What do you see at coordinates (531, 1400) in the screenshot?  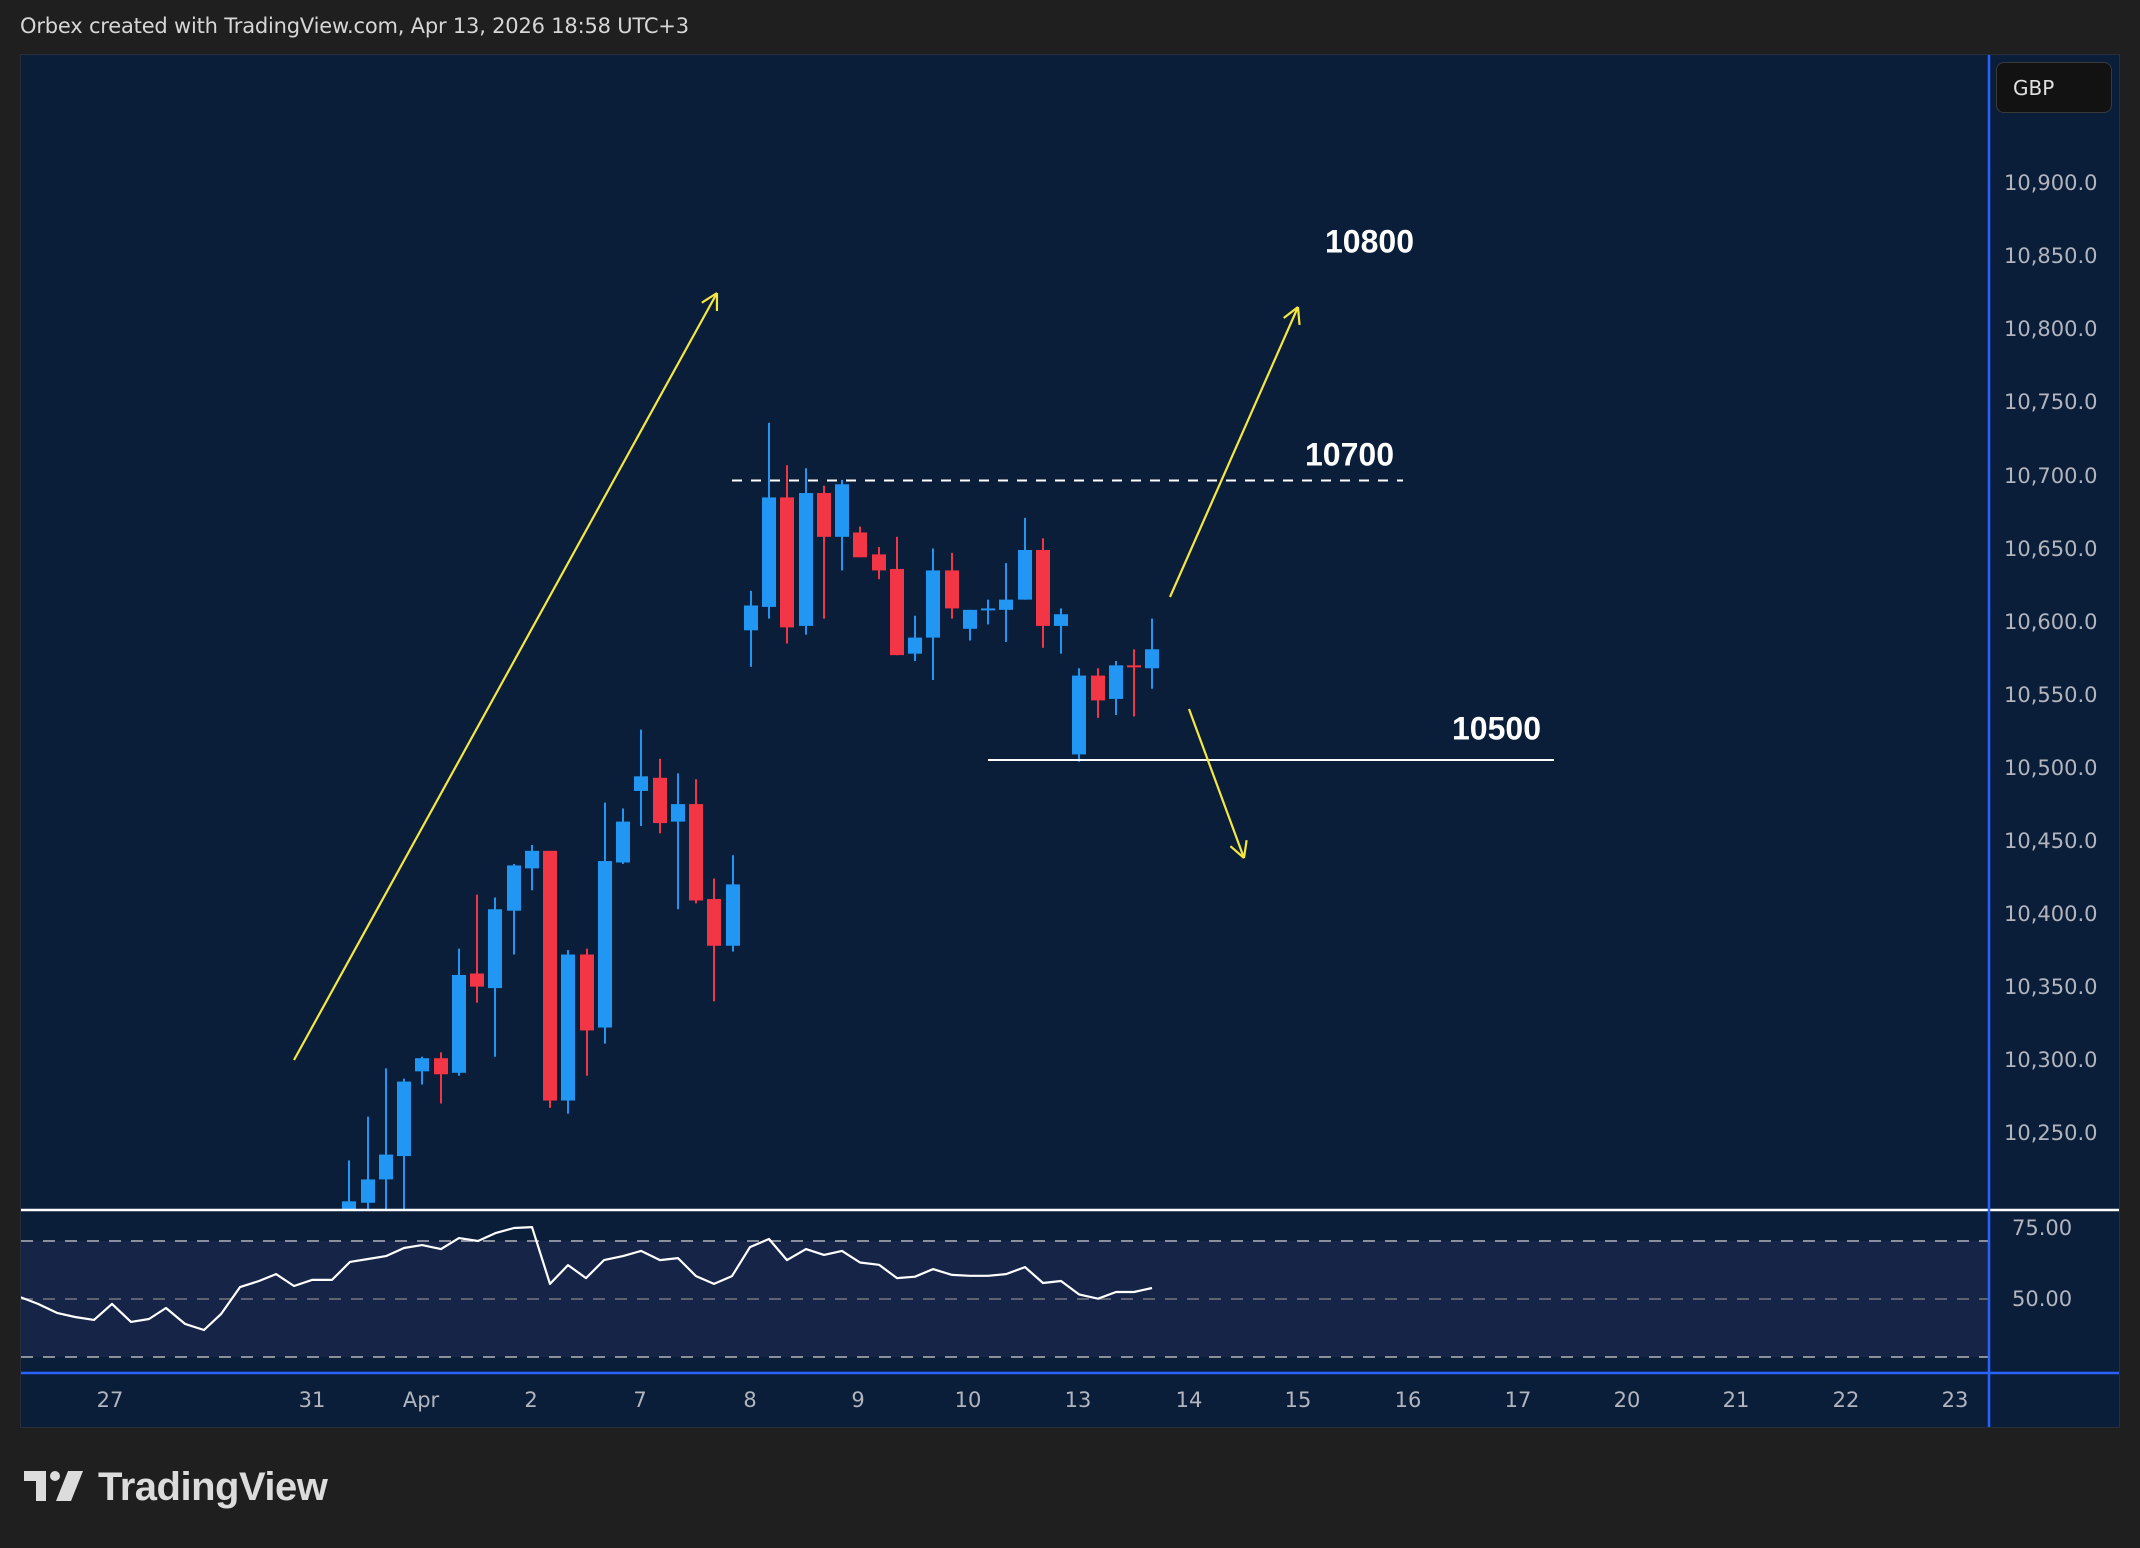 I see `time-axis-label: 2` at bounding box center [531, 1400].